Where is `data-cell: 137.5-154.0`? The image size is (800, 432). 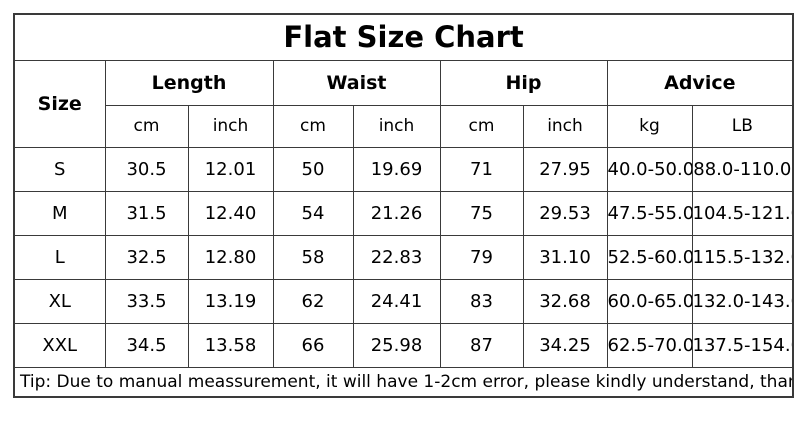
data-cell: 137.5-154.0 is located at coordinates (742, 345).